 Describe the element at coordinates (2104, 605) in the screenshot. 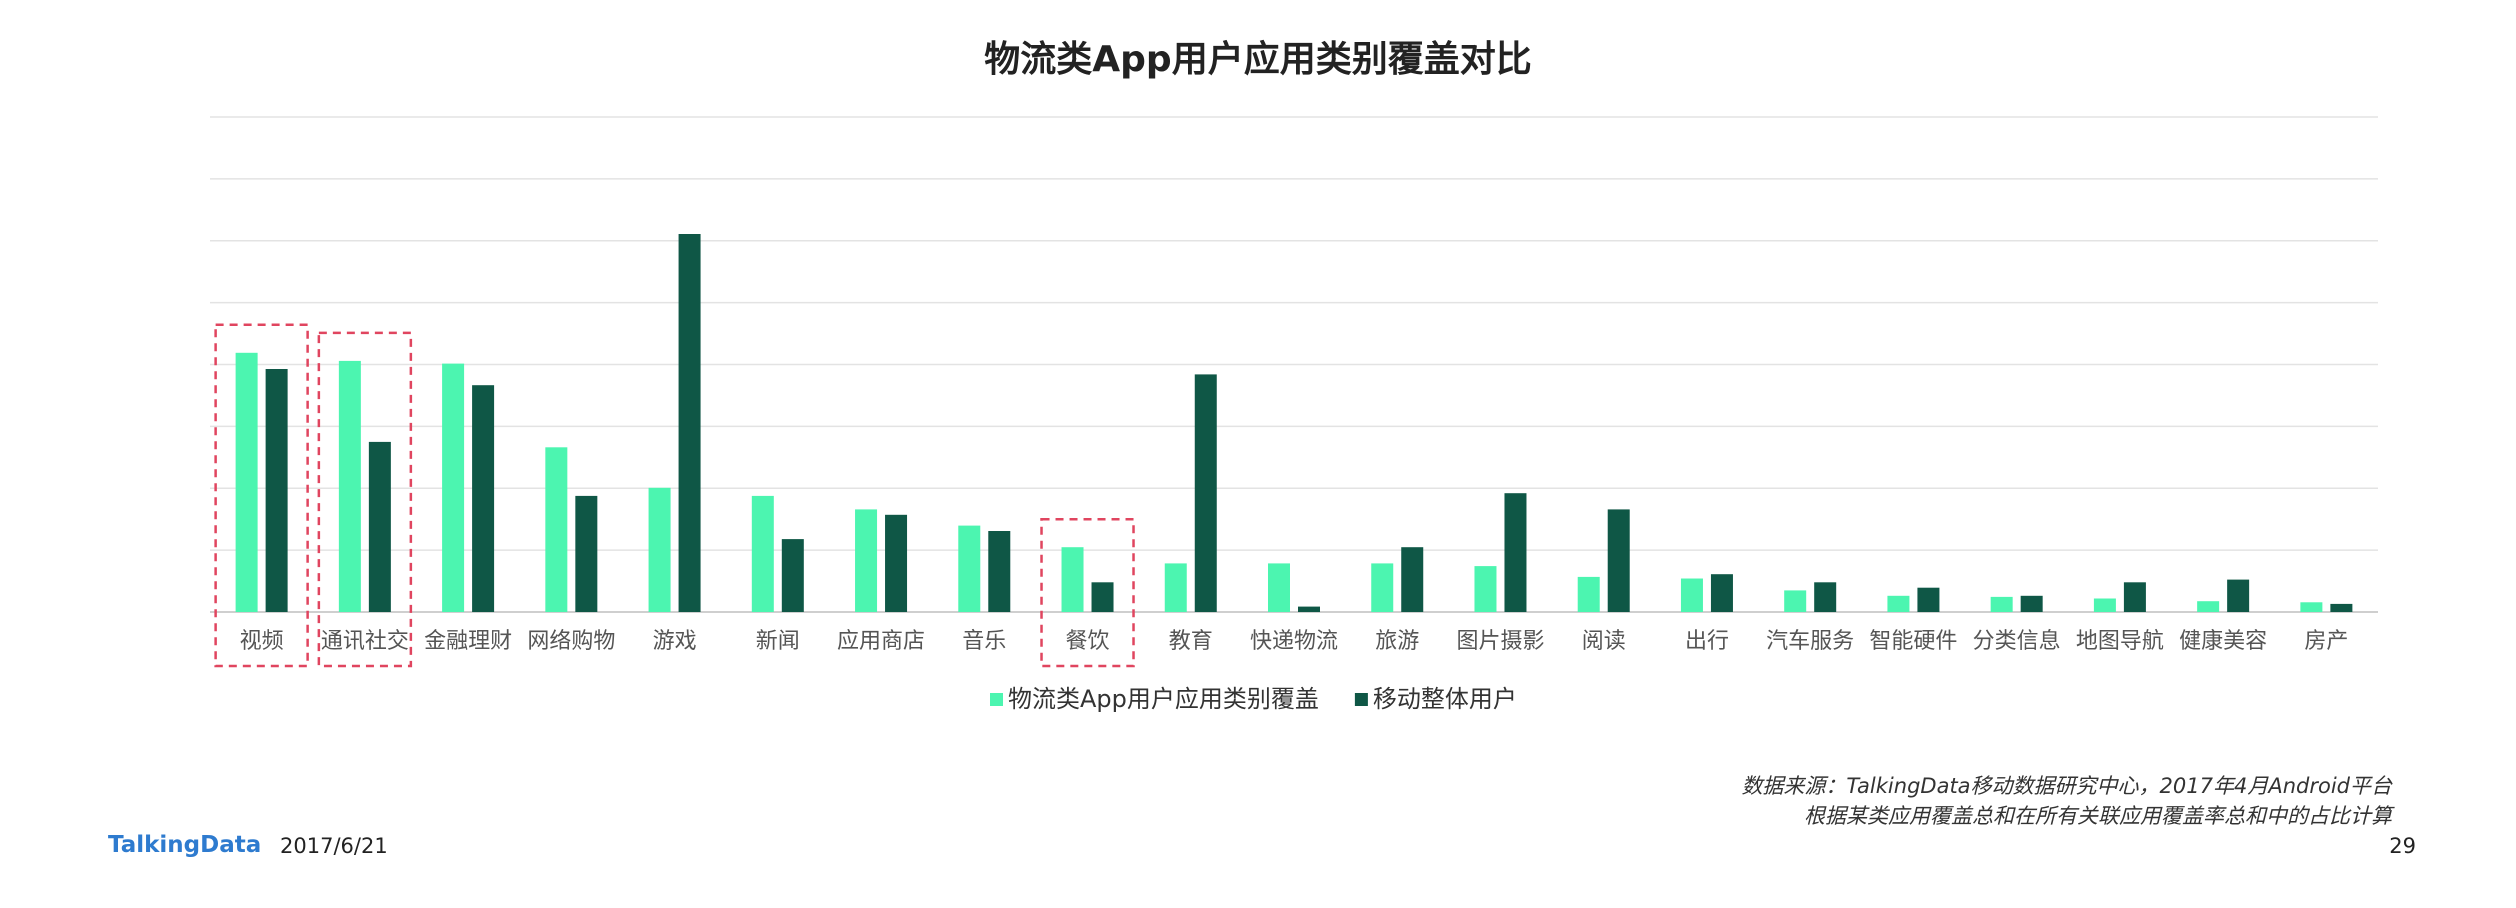

I see `bar-地图导航-series-1` at that location.